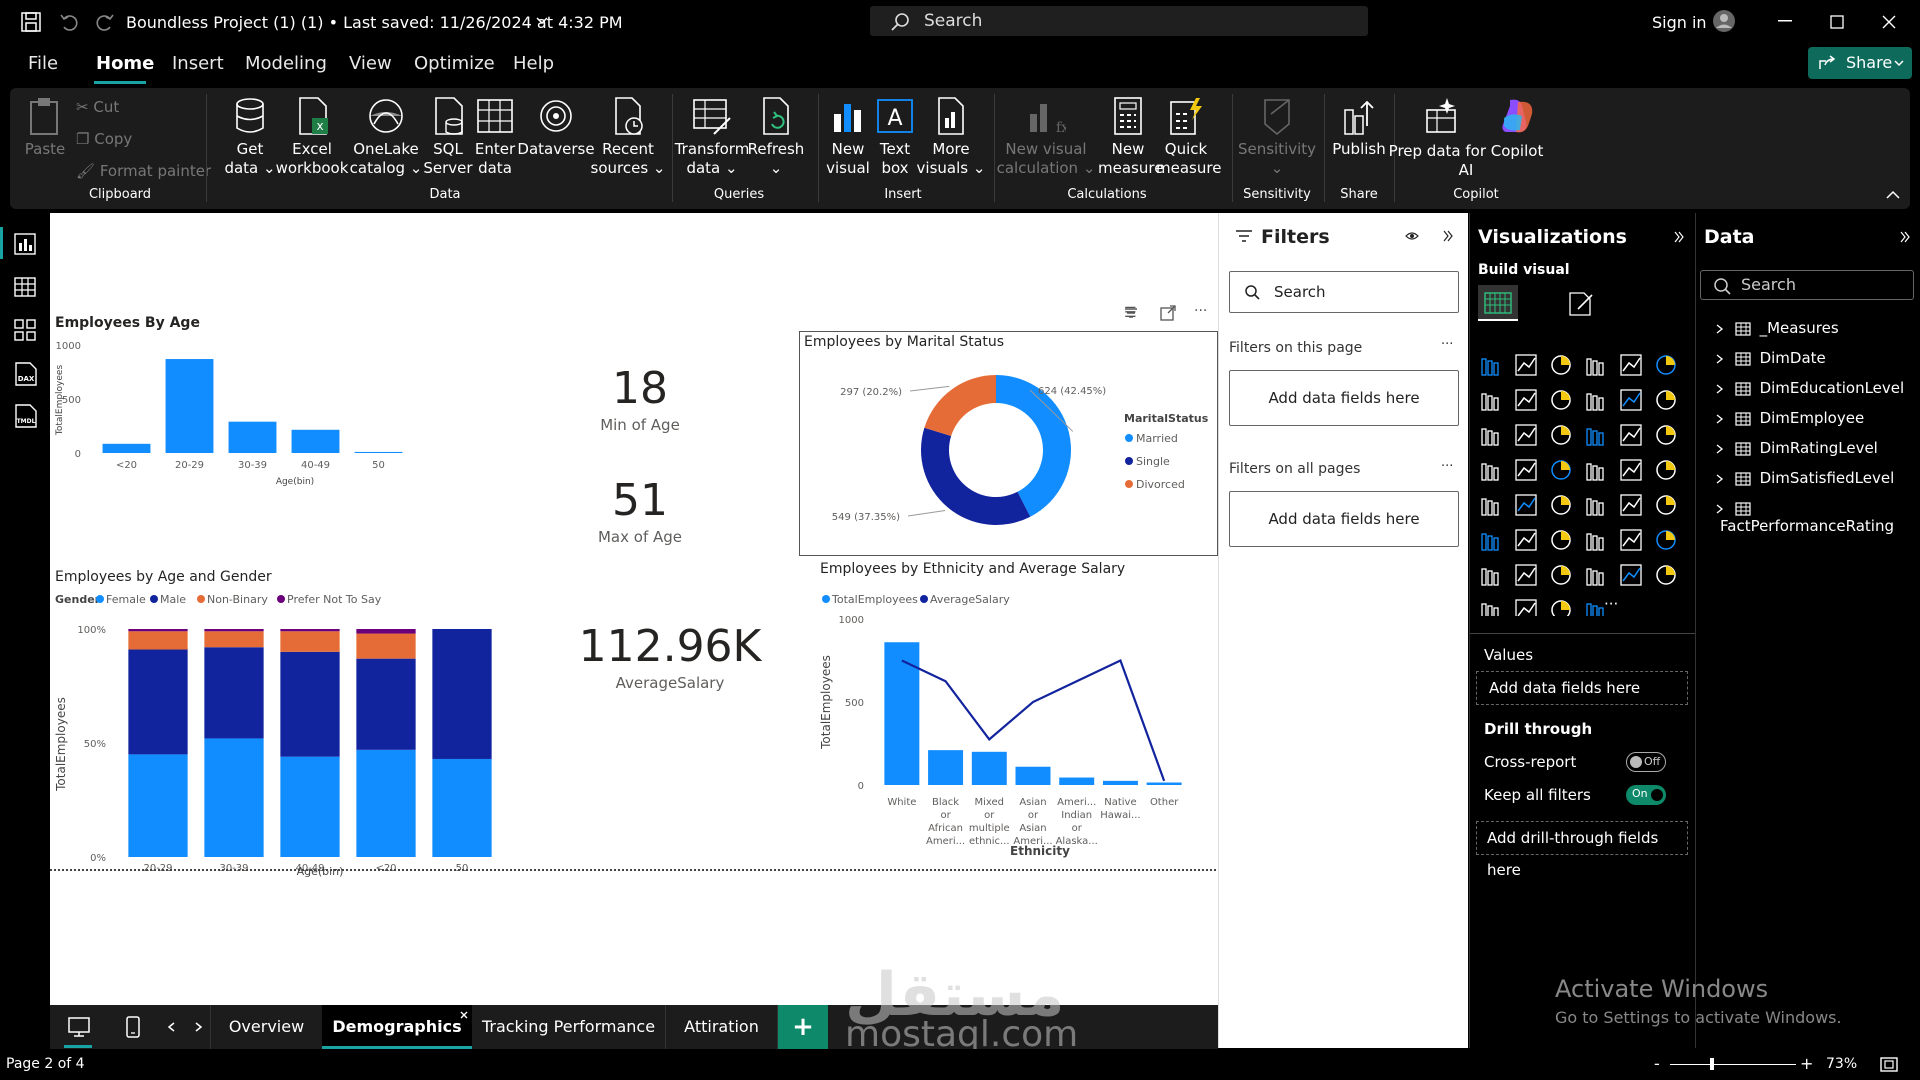  I want to click on shape-map-icon, so click(1595, 472).